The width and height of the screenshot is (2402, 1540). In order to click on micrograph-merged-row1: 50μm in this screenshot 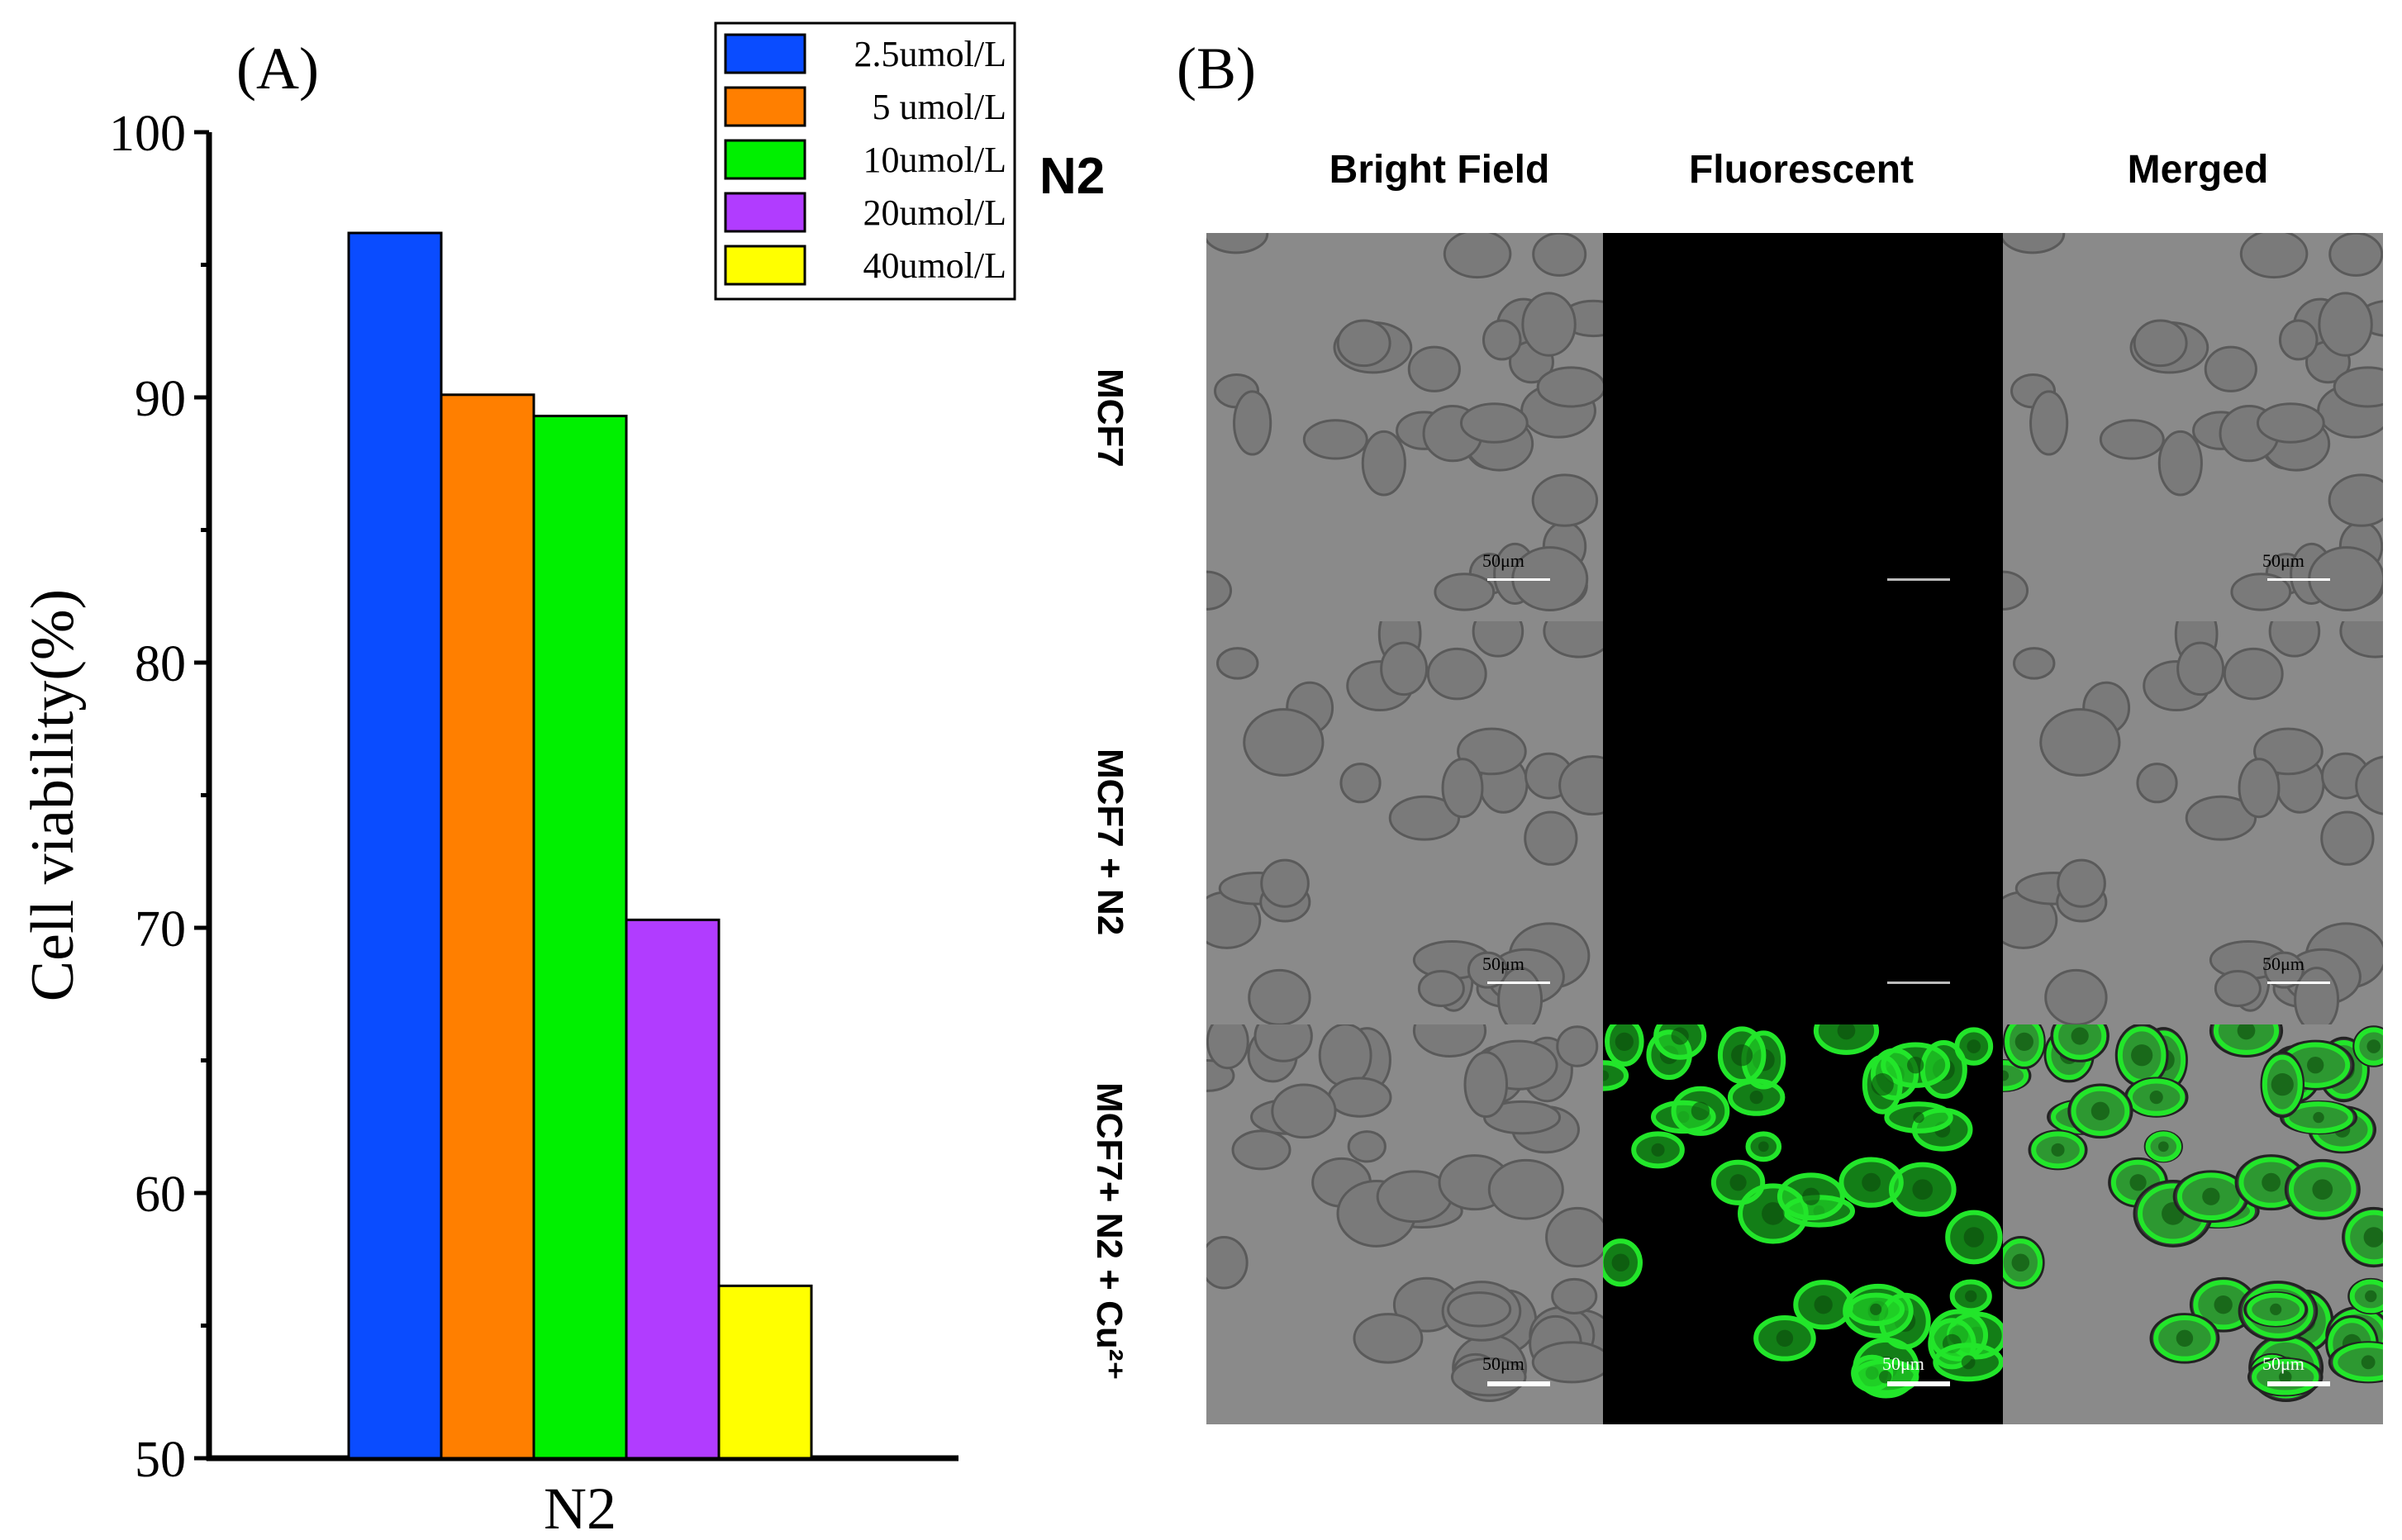, I will do `click(2193, 427)`.